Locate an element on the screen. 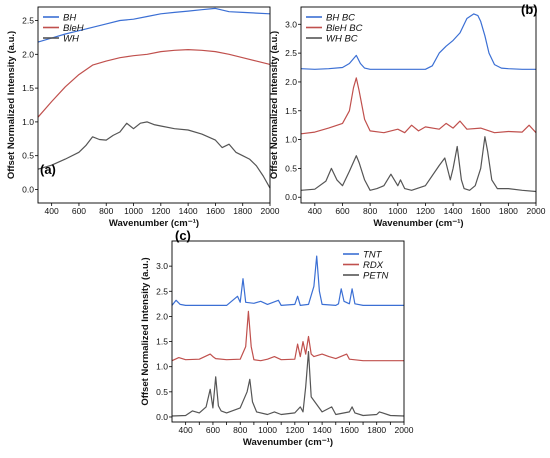  legend-label: BH BC is located at coordinates (340, 17).